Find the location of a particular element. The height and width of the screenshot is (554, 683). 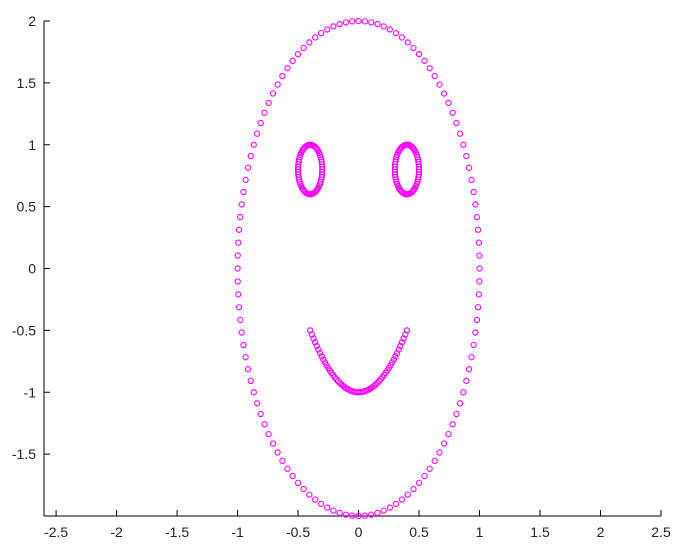

y-tick-label: 2 is located at coordinates (32, 21).